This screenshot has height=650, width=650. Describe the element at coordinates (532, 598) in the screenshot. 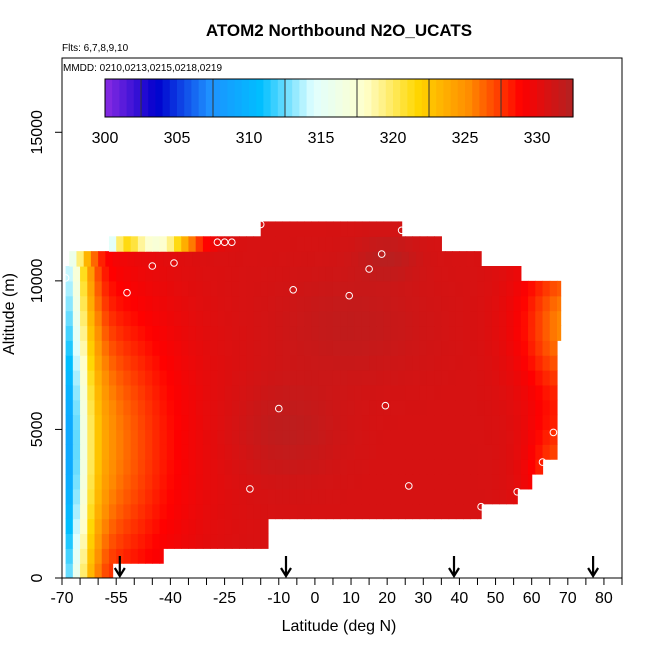

I see `x-tick-label: 60` at that location.